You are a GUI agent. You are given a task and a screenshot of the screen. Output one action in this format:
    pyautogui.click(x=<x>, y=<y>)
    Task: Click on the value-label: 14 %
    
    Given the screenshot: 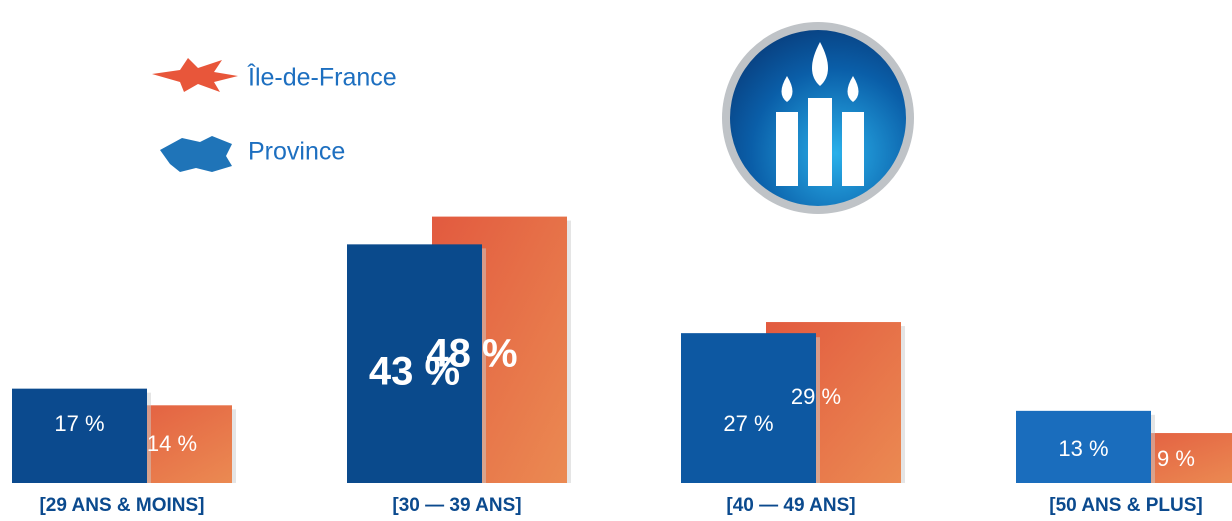 What is the action you would take?
    pyautogui.click(x=172, y=443)
    